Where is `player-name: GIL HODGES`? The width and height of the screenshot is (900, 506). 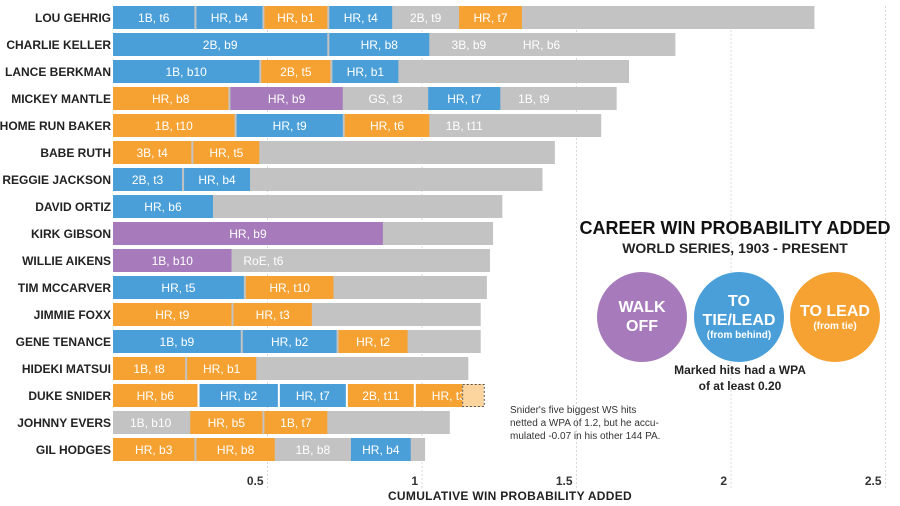
player-name: GIL HODGES is located at coordinates (73, 450).